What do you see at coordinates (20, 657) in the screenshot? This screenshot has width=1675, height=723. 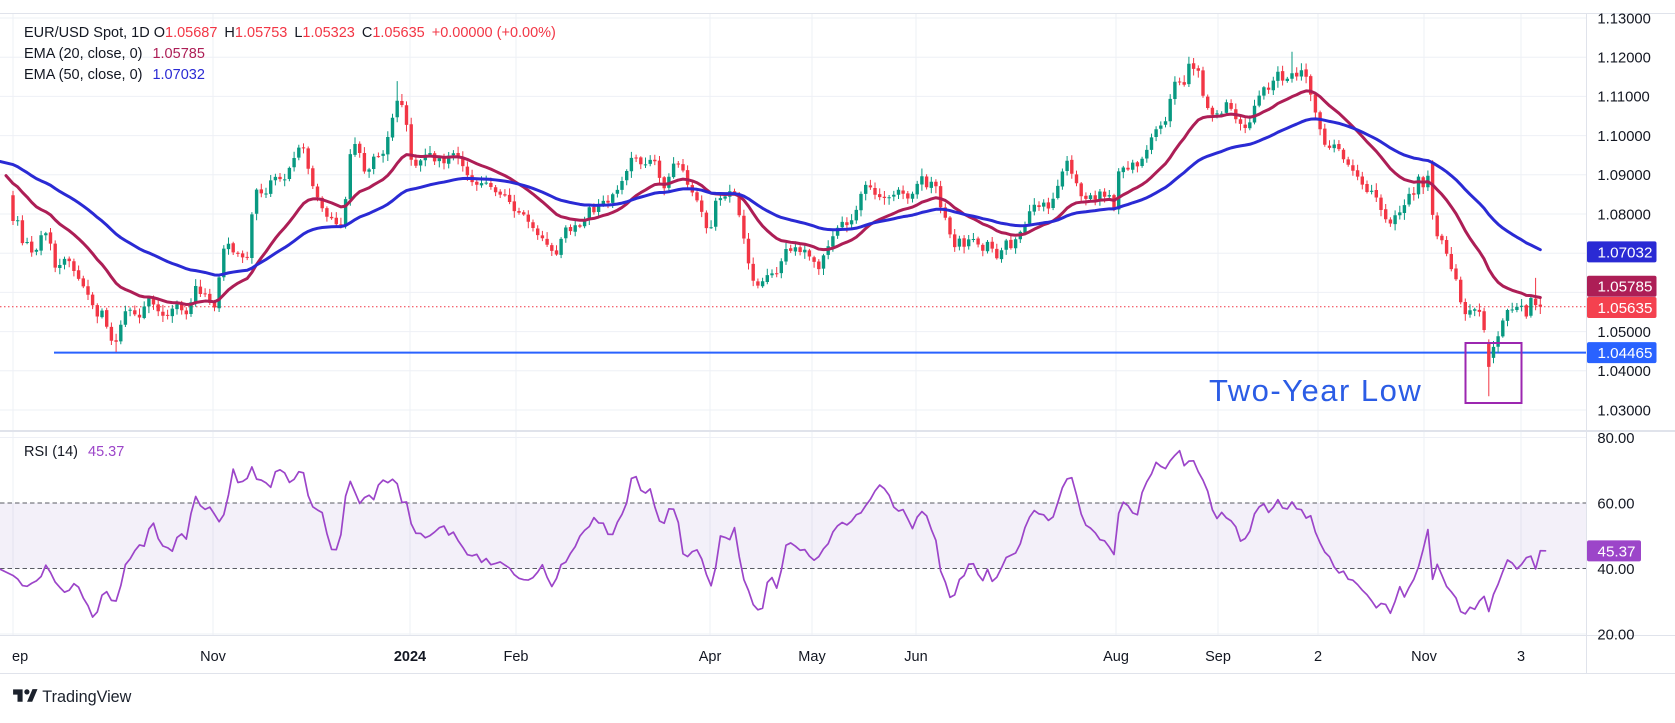 I see `svg-text: ep` at bounding box center [20, 657].